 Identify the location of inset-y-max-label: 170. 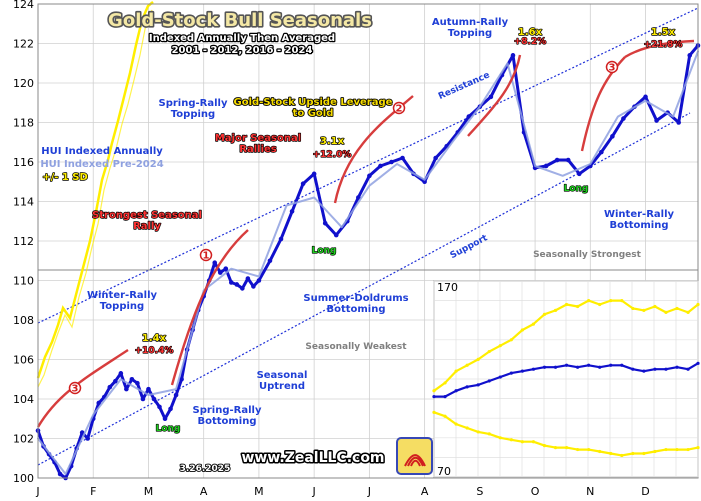
(447, 287).